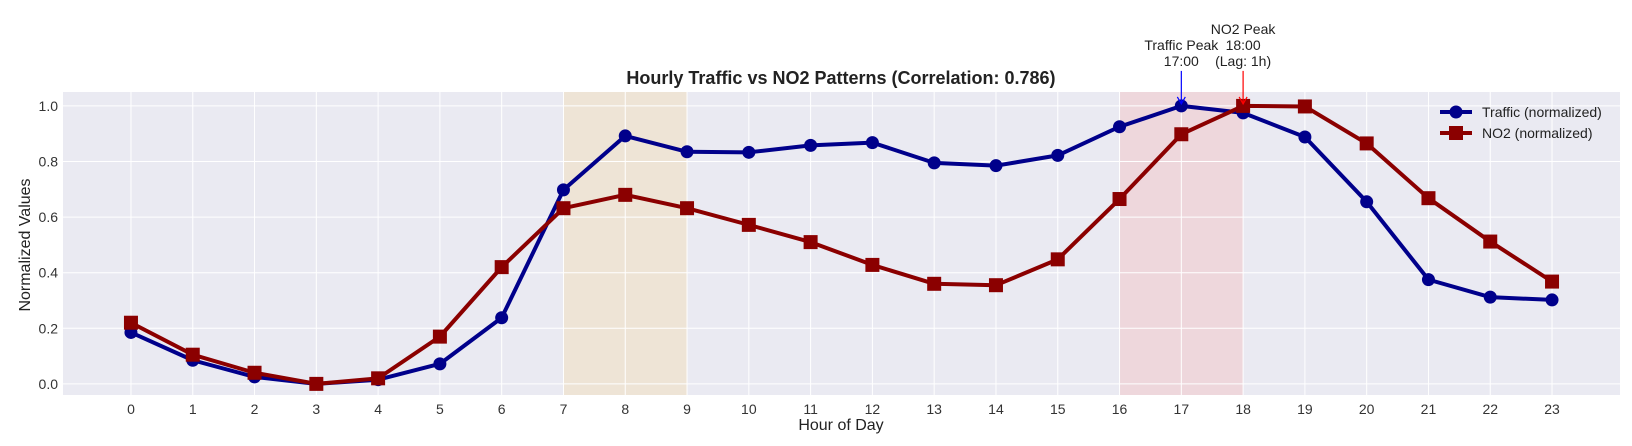 The height and width of the screenshot is (446, 1632). Describe the element at coordinates (1243, 61) in the screenshot. I see `annotation-text: (Lag: 1h)` at that location.